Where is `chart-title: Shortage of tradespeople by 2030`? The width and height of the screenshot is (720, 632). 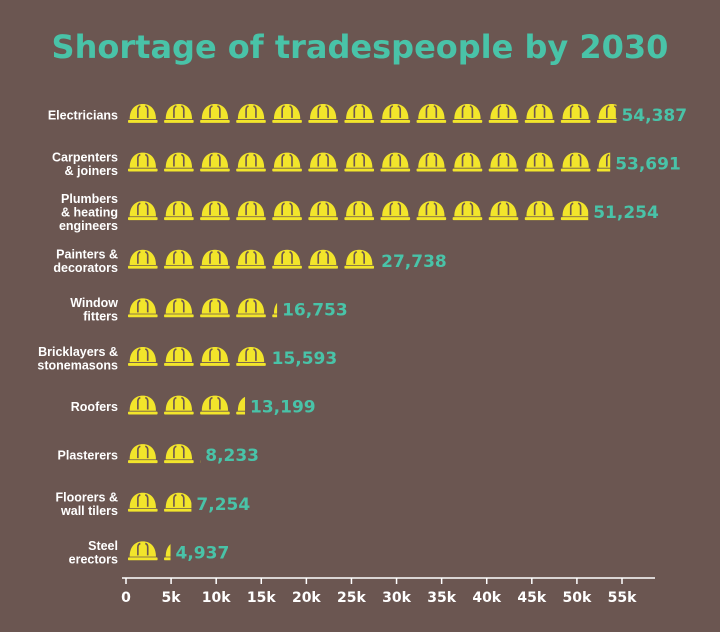
chart-title: Shortage of tradespeople by 2030 is located at coordinates (360, 47).